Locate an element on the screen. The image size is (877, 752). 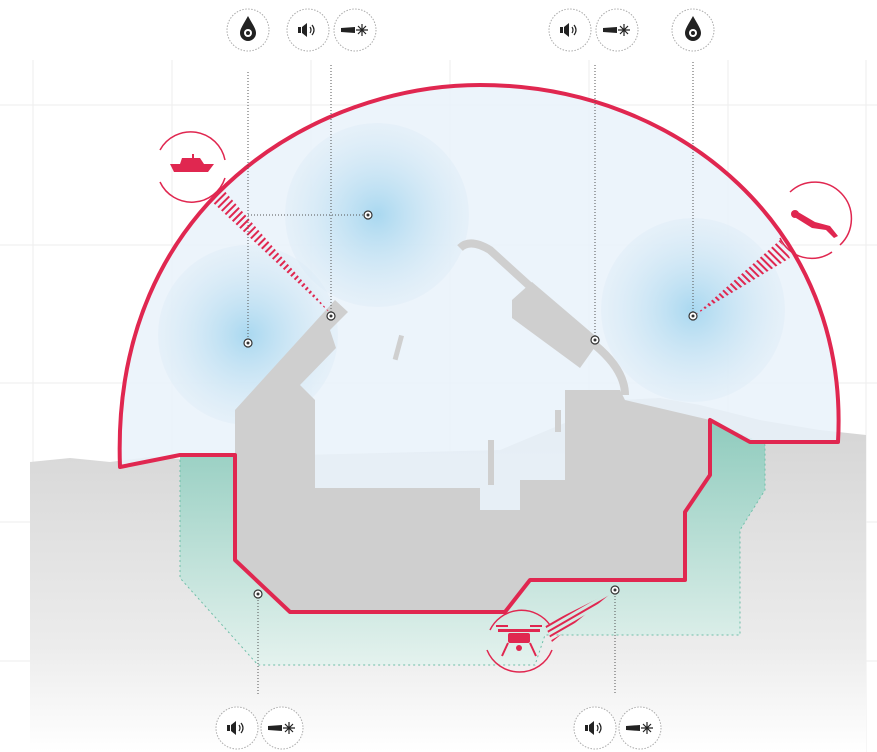
diver-threat is located at coordinates (816, 220).